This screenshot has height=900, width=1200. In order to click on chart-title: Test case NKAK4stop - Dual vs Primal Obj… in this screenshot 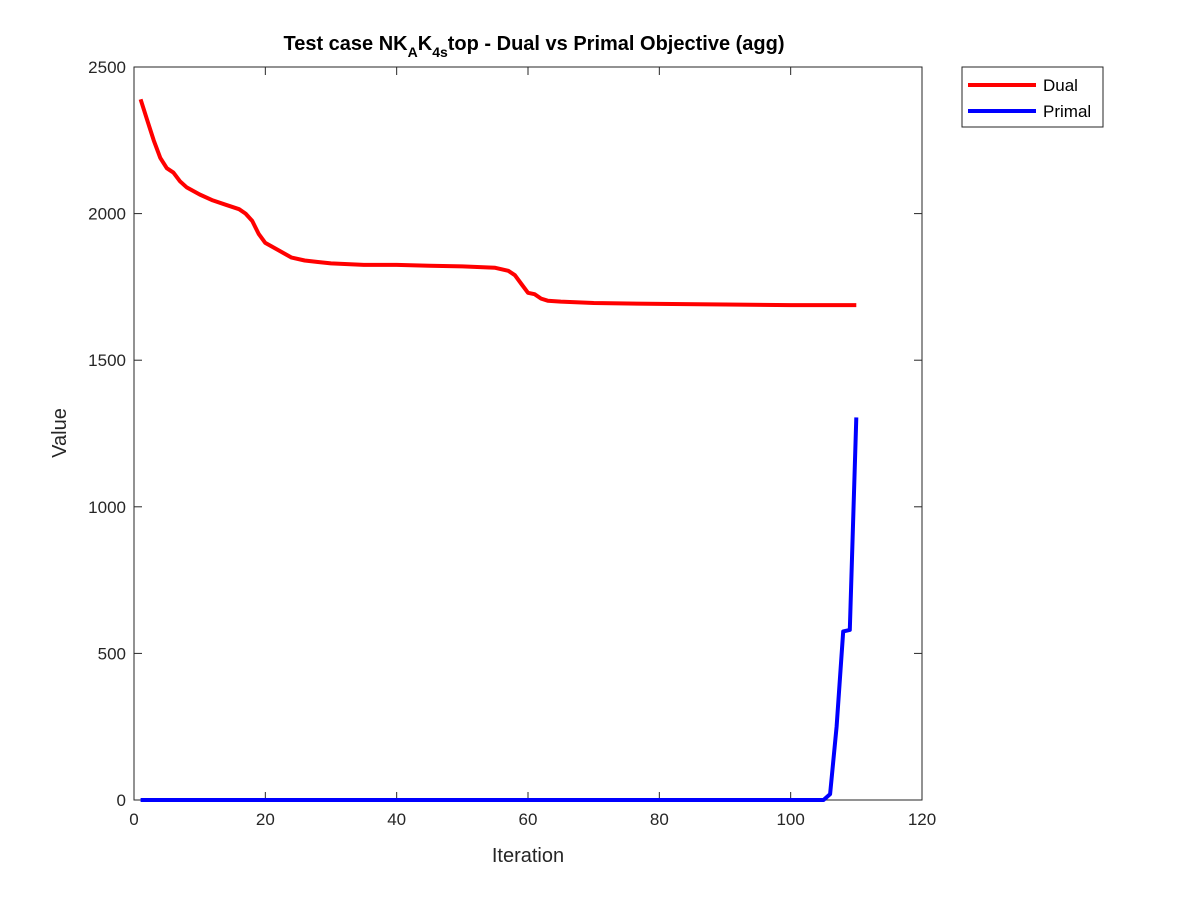, I will do `click(533, 46)`.